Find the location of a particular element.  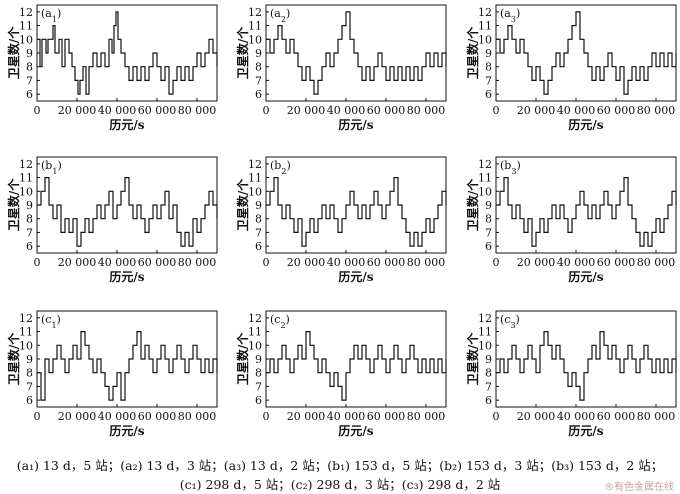

panel-label: (b3) is located at coordinates (510, 167).